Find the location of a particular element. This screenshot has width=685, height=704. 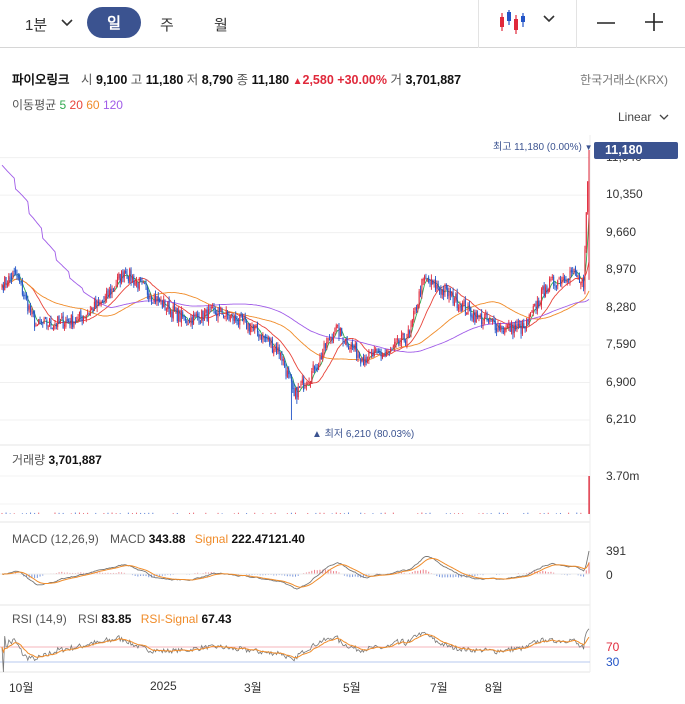

interval-select: 1분 is located at coordinates (36, 24).